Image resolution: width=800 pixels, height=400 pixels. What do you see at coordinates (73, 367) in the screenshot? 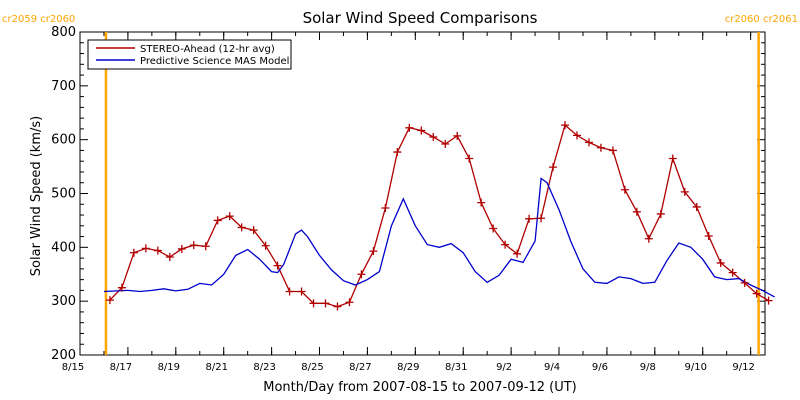
I see `x-tick-label: 8/15` at bounding box center [73, 367].